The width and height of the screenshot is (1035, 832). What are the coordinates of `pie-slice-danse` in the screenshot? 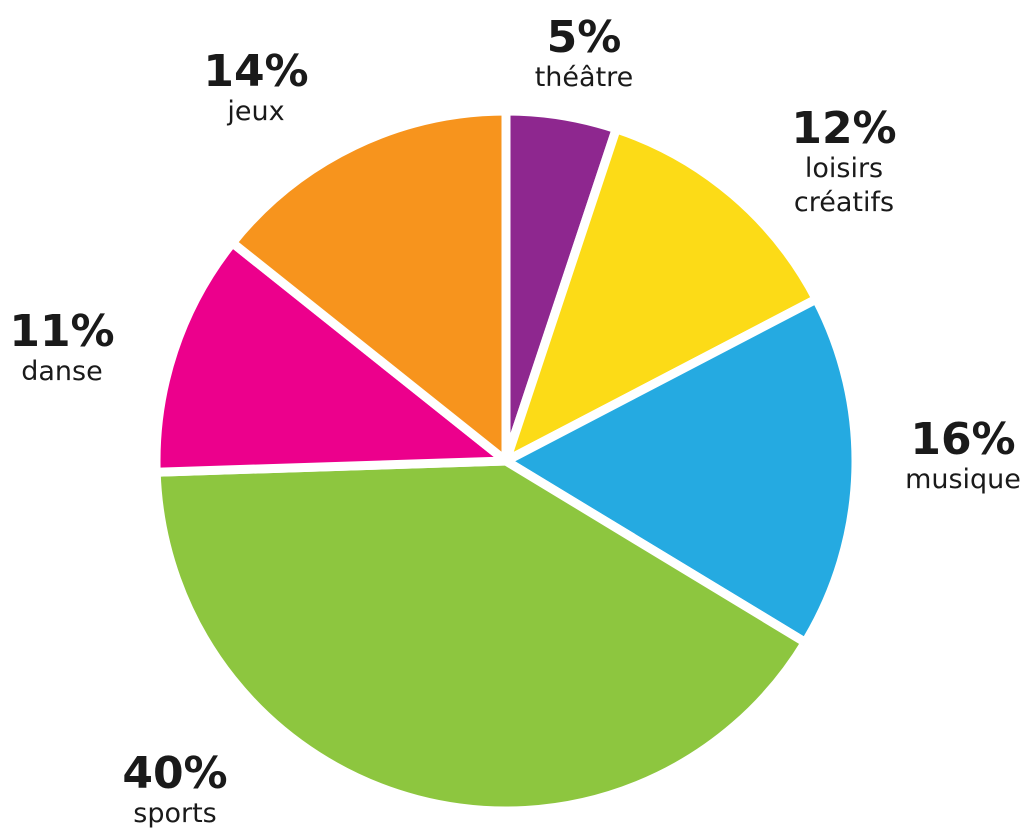 It's located at (331, 357).